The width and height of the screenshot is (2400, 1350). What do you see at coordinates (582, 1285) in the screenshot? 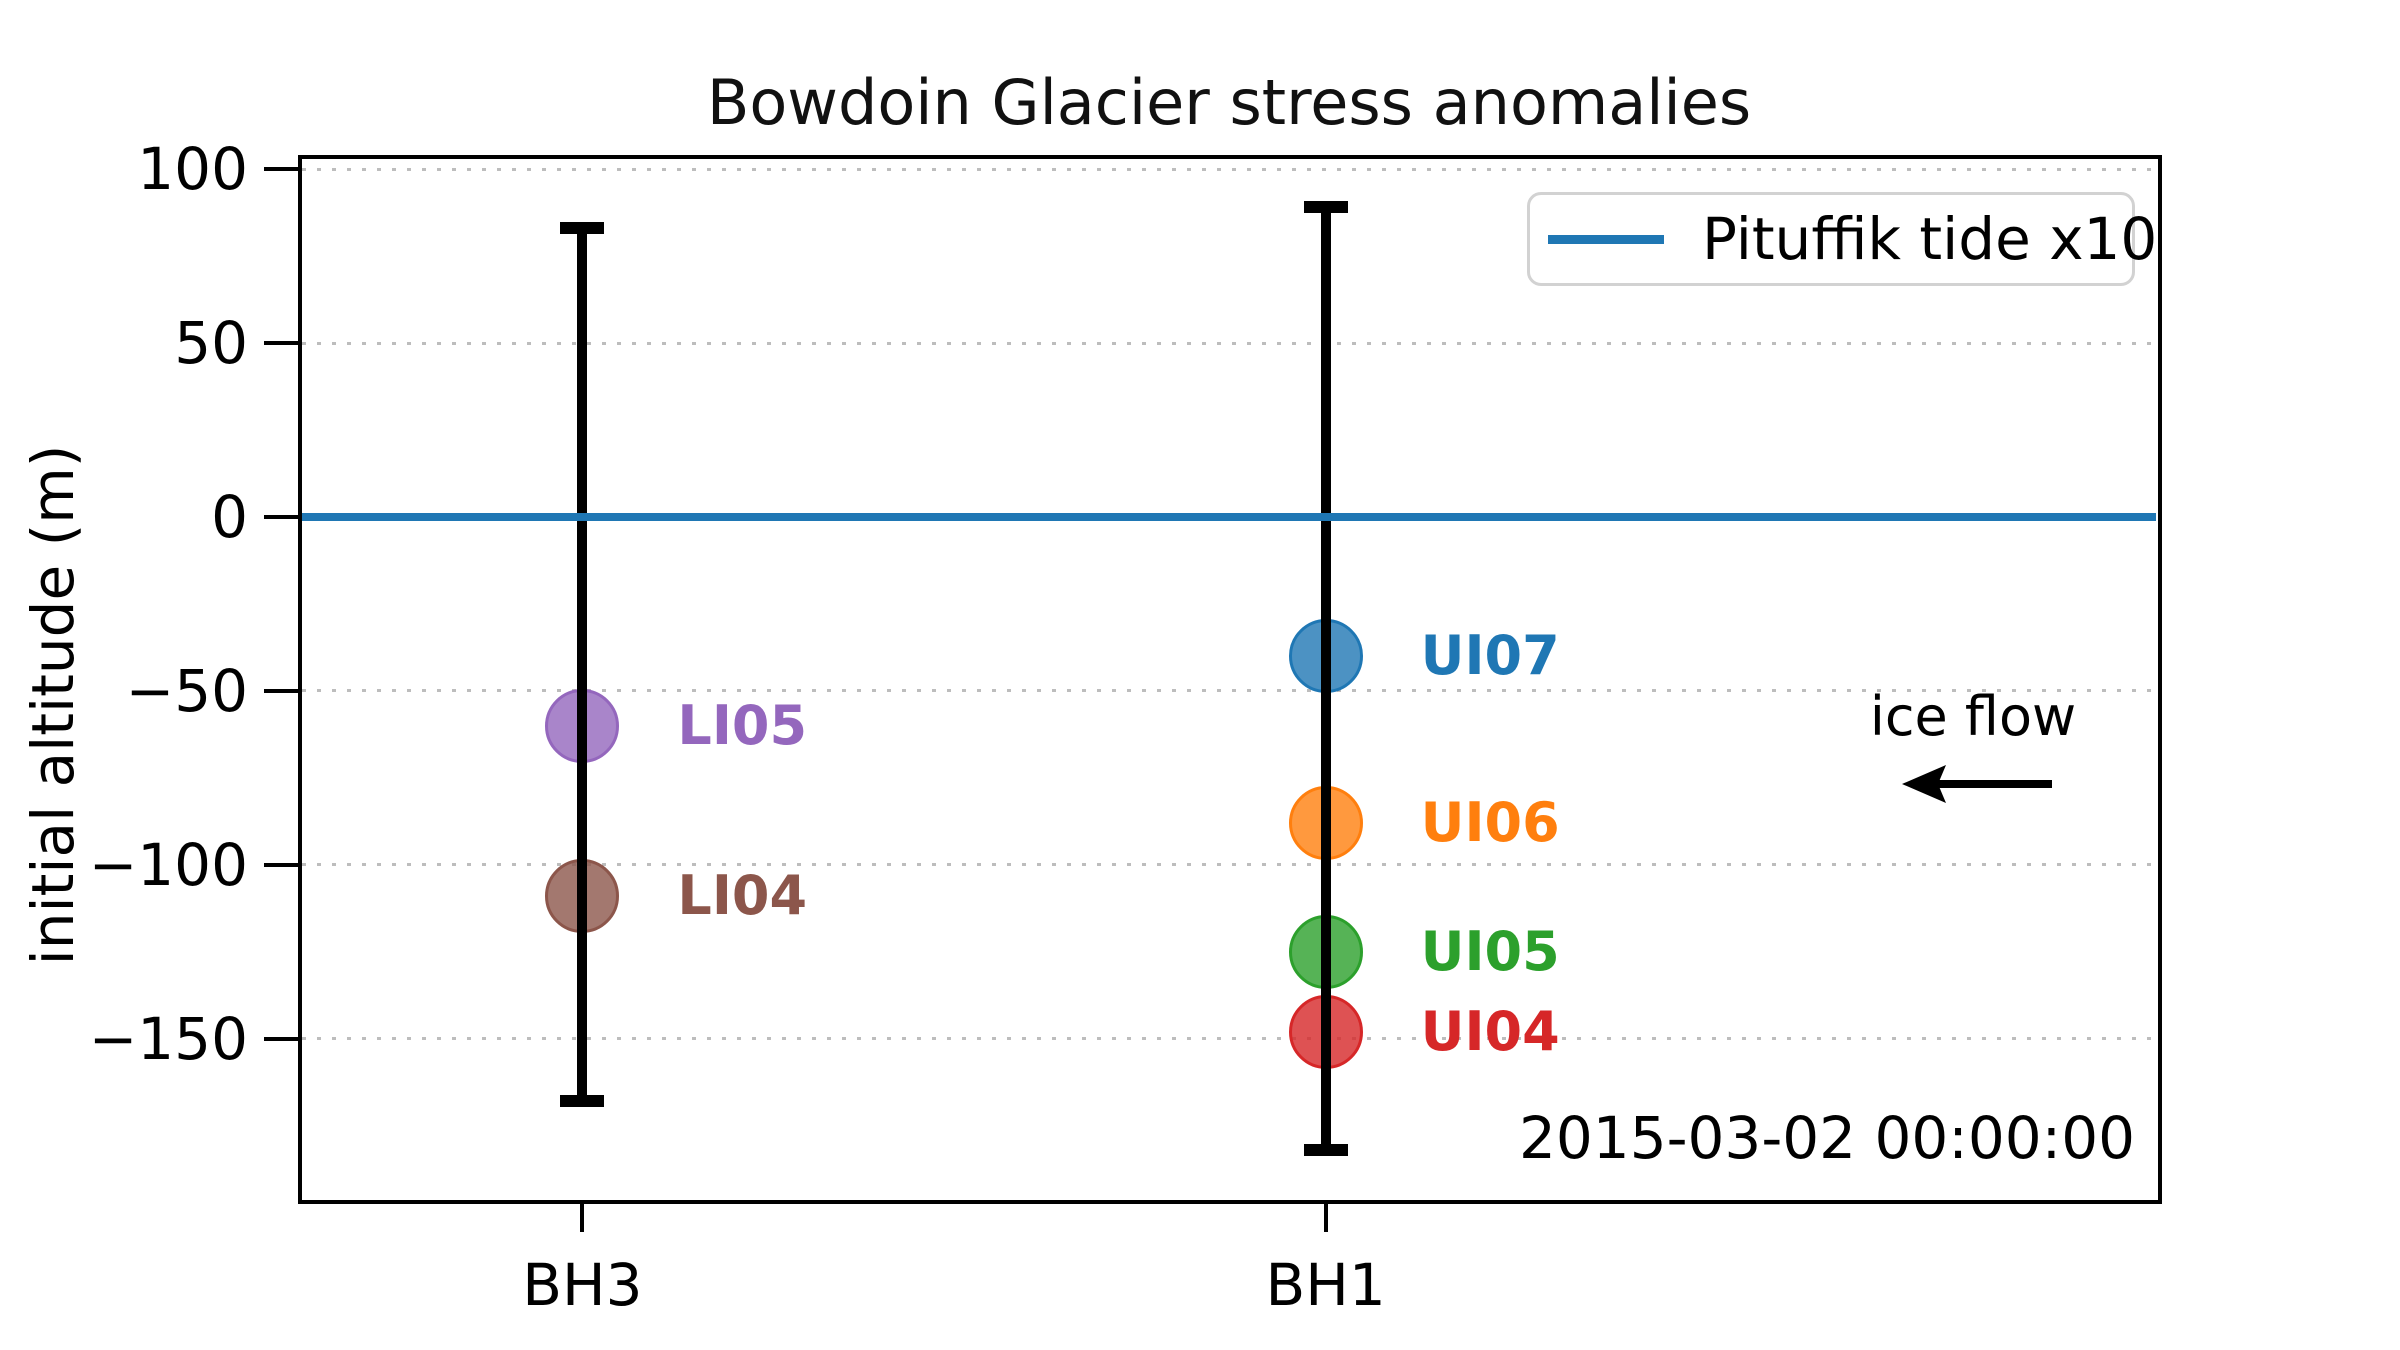
I see `x-tick-label-bh3: BH3` at bounding box center [582, 1285].